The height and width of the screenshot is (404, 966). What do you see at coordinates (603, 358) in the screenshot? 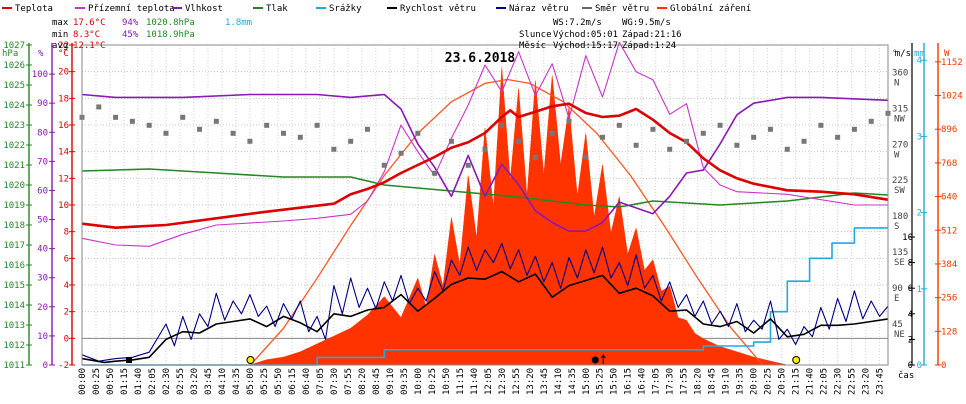
I see `moonrise-arrow` at bounding box center [603, 358].